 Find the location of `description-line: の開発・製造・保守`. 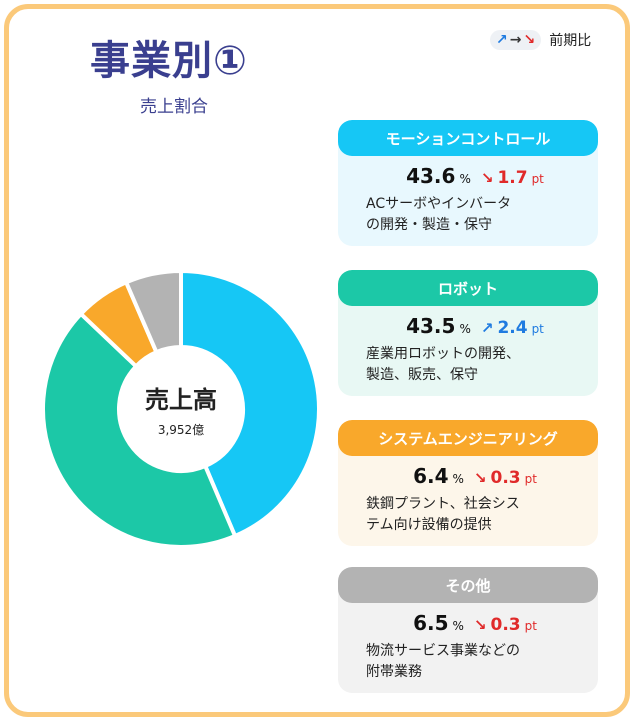

description-line: の開発・製造・保守 is located at coordinates (429, 225).